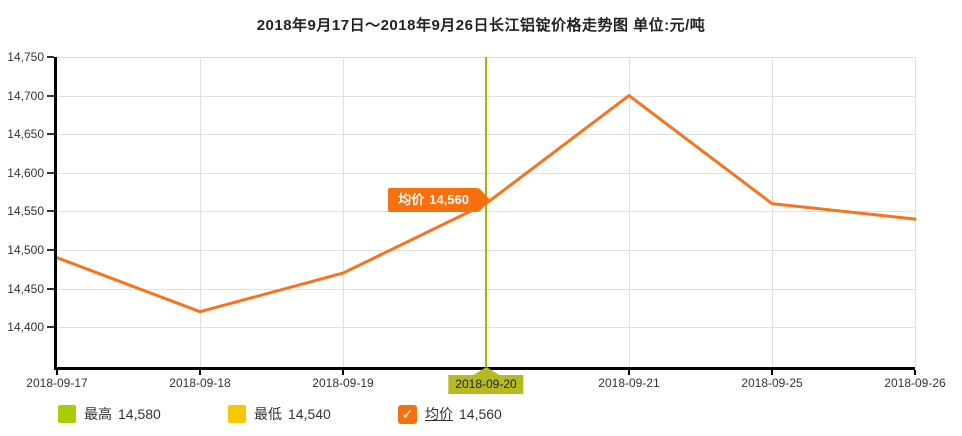 Image resolution: width=962 pixels, height=436 pixels. Describe the element at coordinates (55, 213) in the screenshot. I see `y-axis` at that location.